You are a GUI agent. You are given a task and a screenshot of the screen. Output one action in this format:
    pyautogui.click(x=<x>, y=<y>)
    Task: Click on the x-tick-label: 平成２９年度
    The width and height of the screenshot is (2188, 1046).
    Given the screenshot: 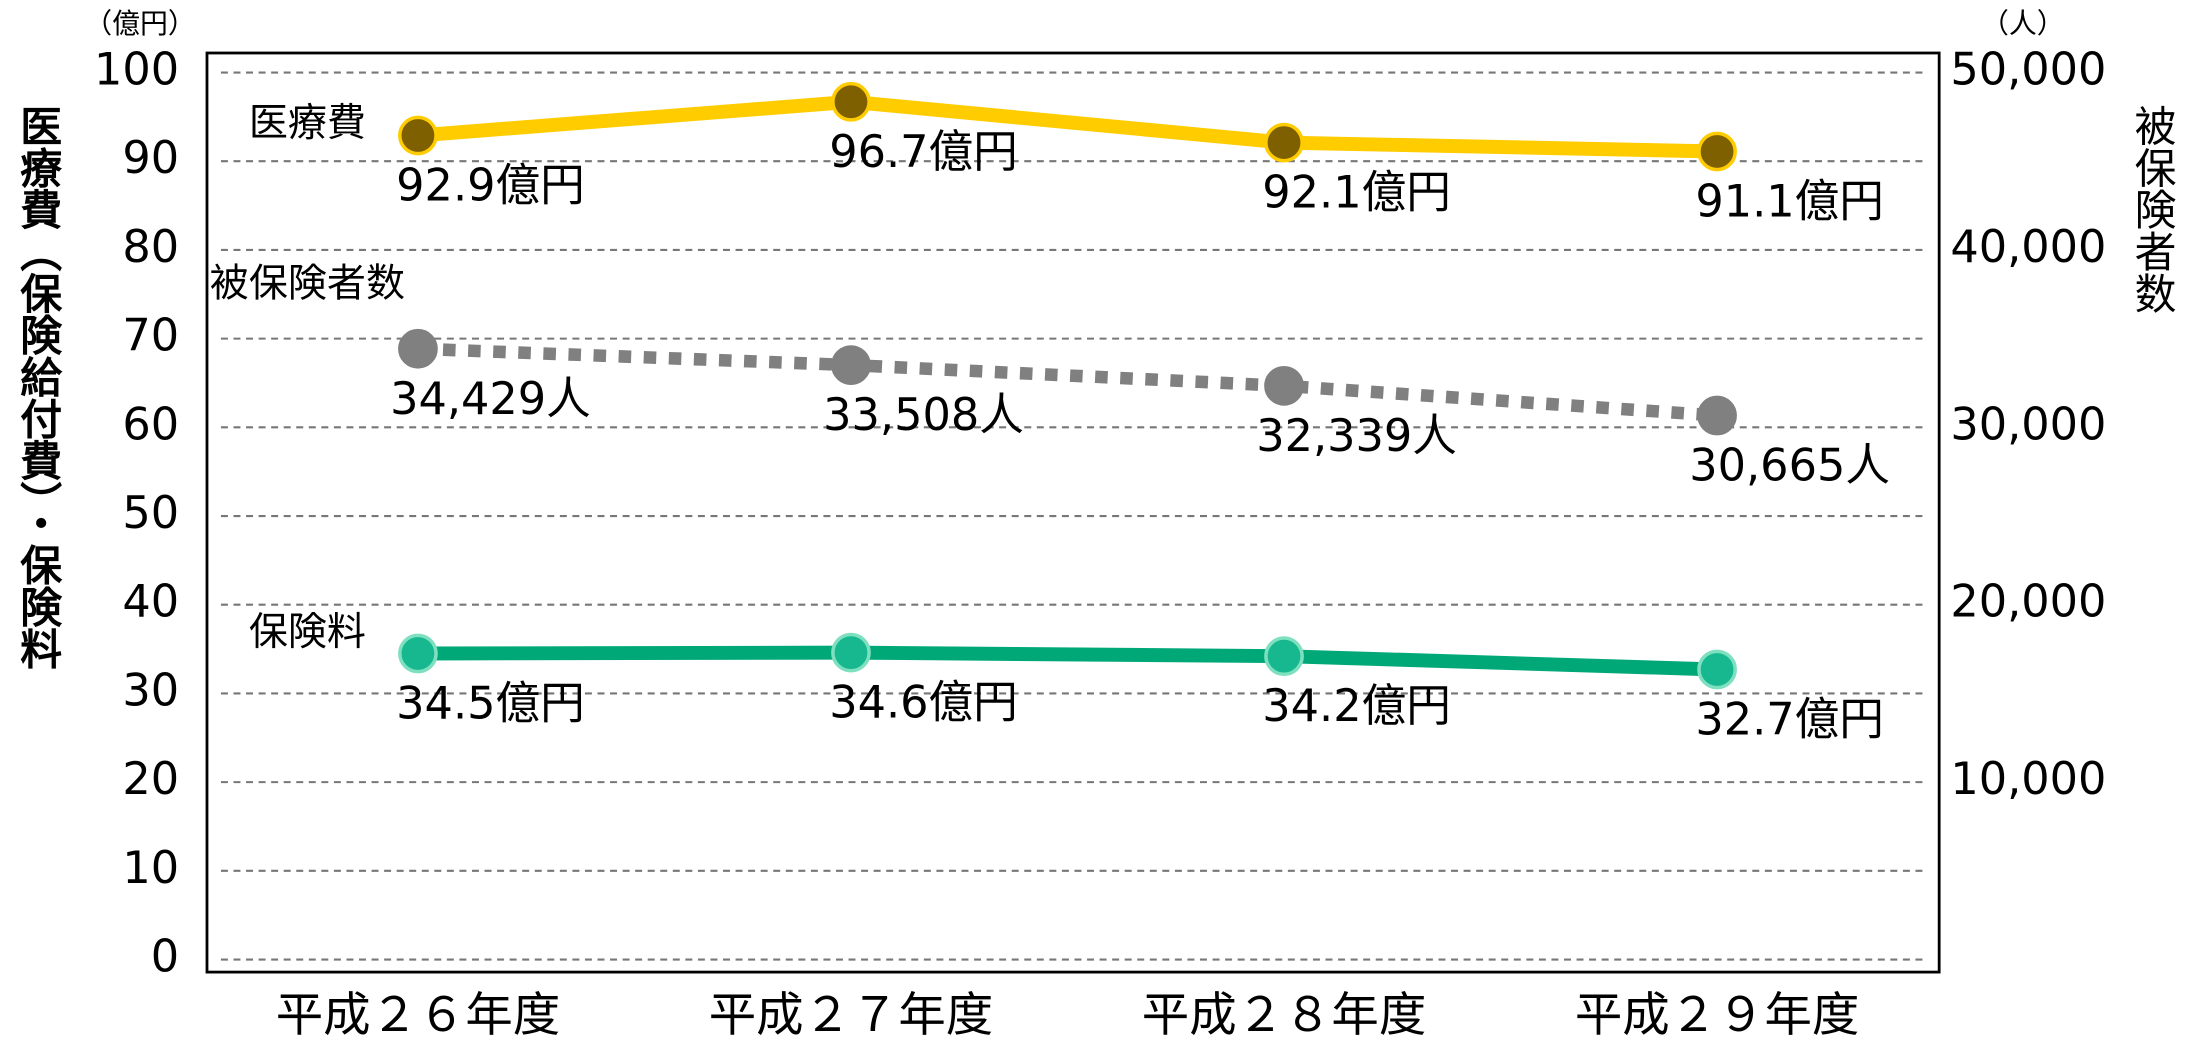 What is the action you would take?
    pyautogui.click(x=1717, y=1015)
    